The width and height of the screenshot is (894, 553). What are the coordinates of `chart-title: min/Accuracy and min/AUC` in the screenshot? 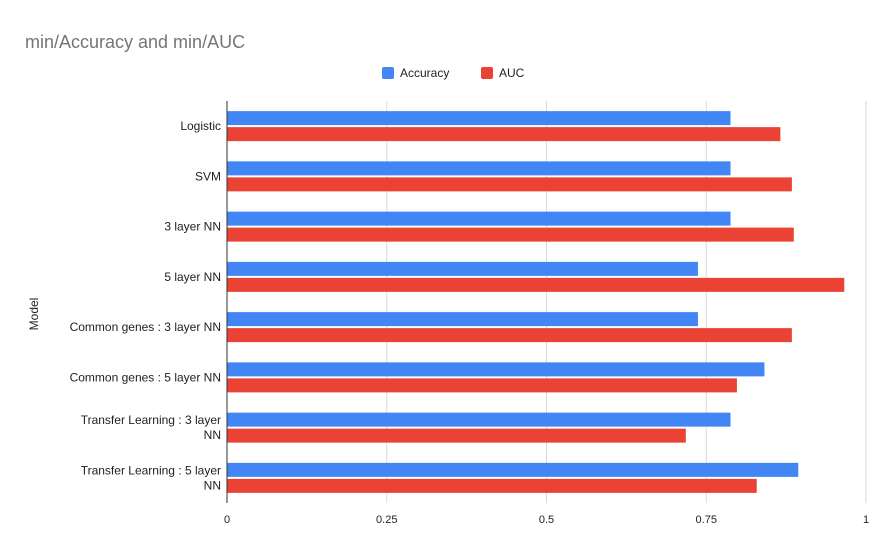 It's located at (135, 42).